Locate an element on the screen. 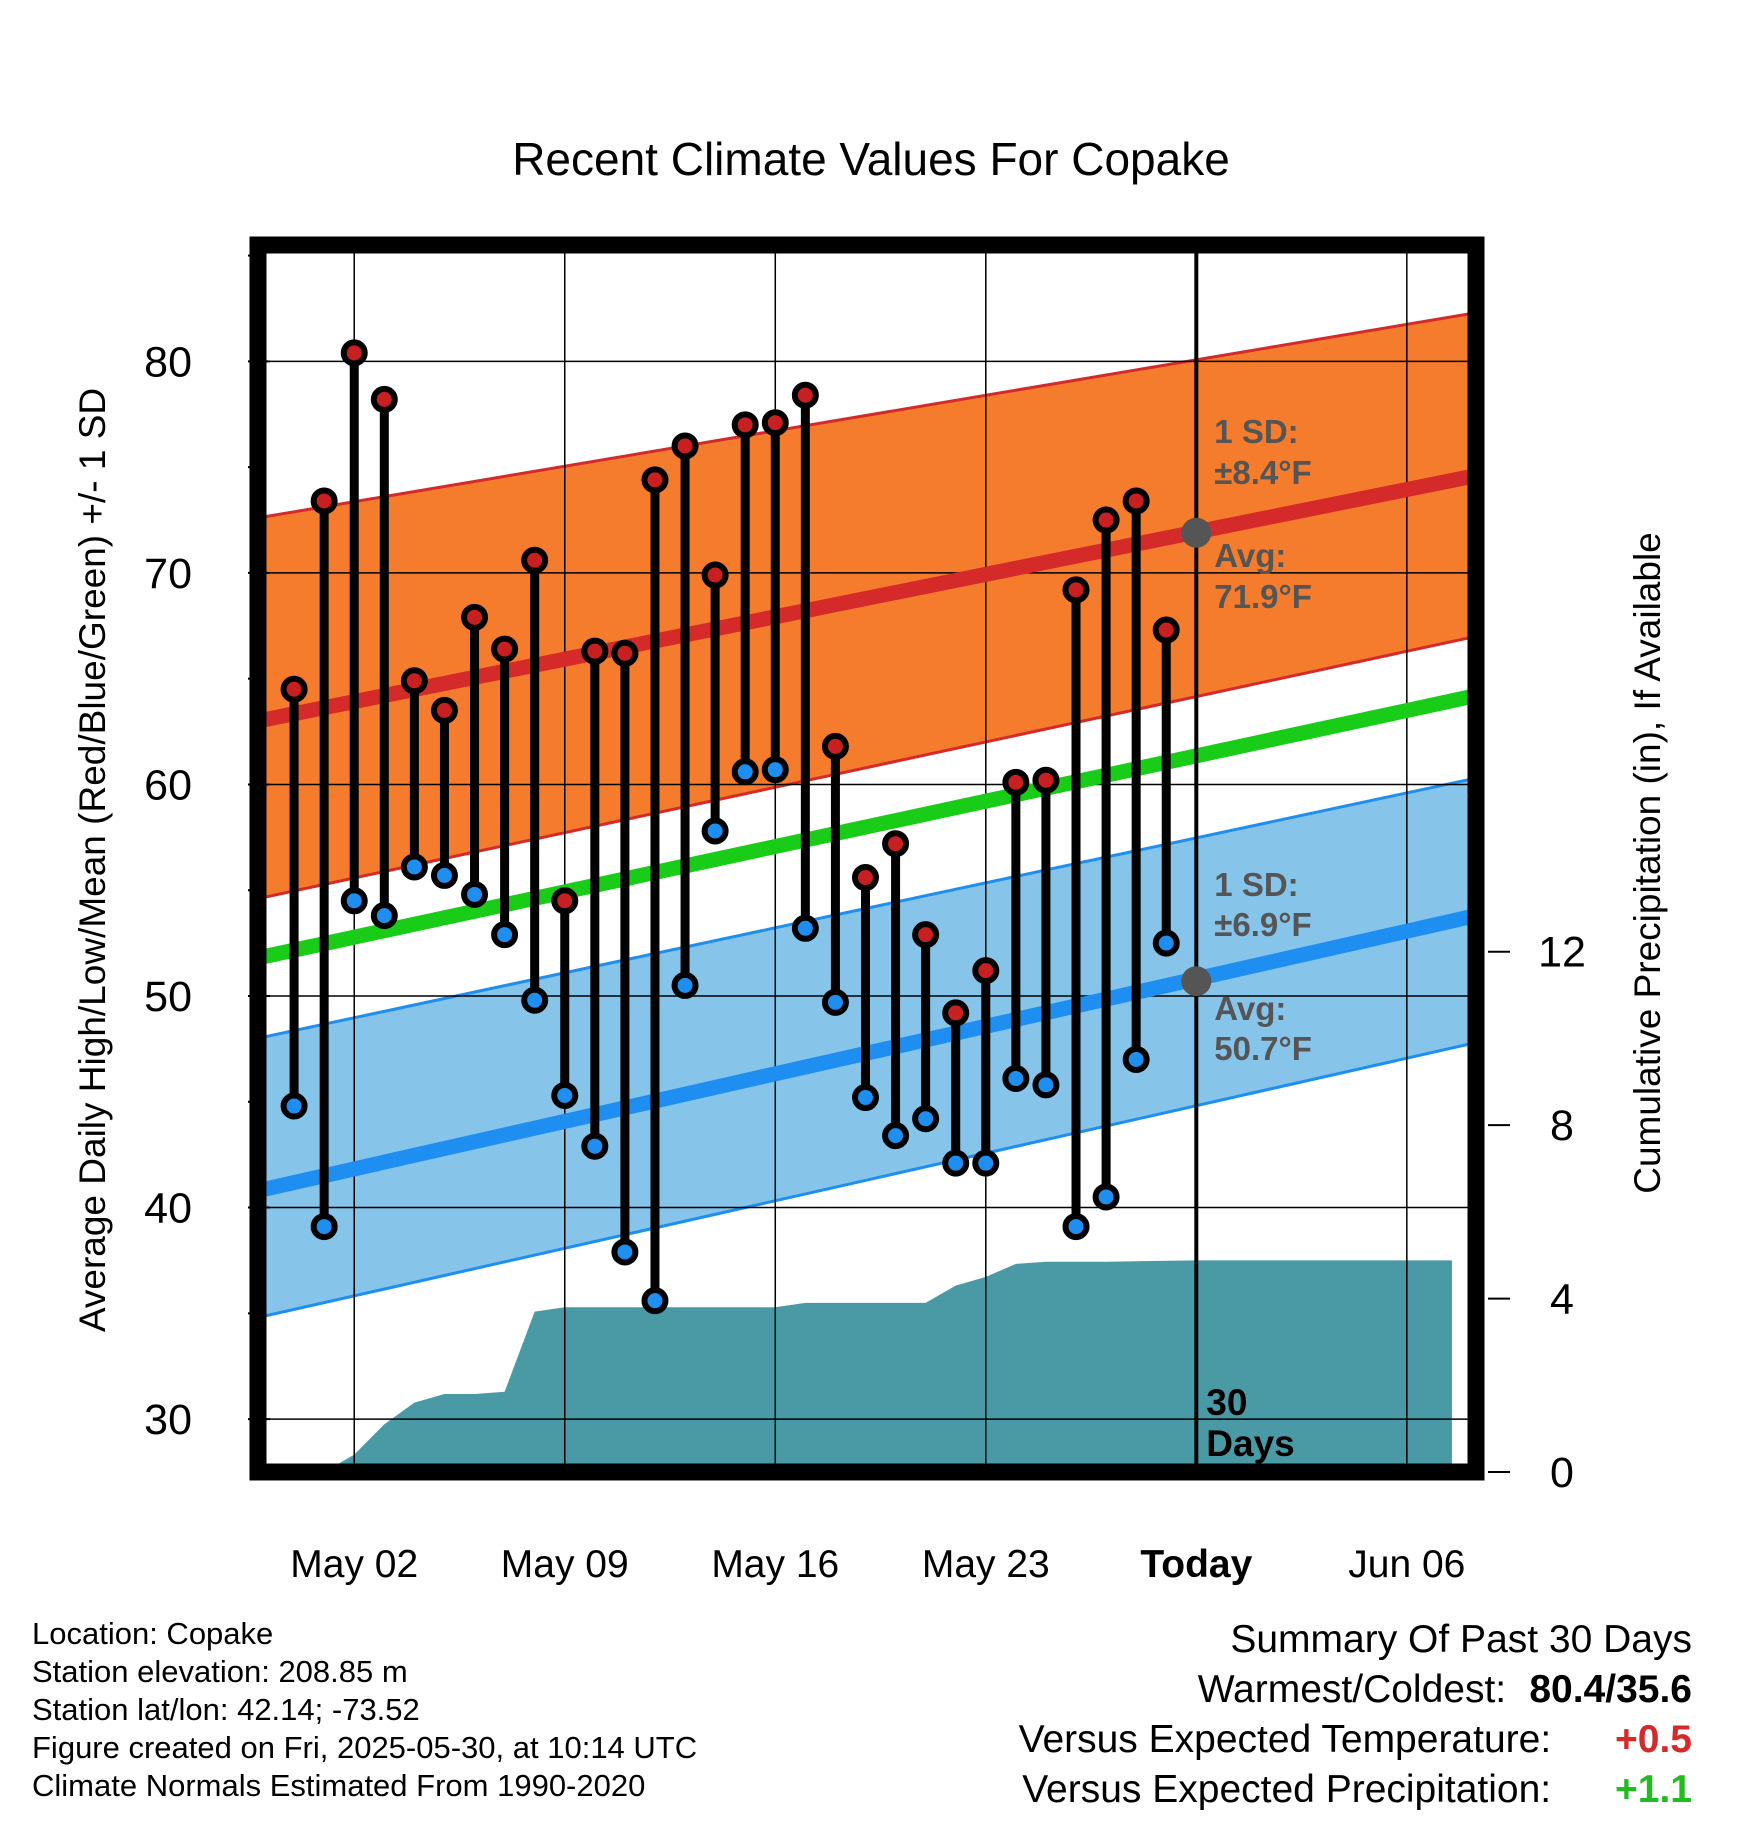 This screenshot has height=1828, width=1748. summary-warmest-row: Warmest/Coldest: 80.4/35.6 is located at coordinates (1355, 1690).